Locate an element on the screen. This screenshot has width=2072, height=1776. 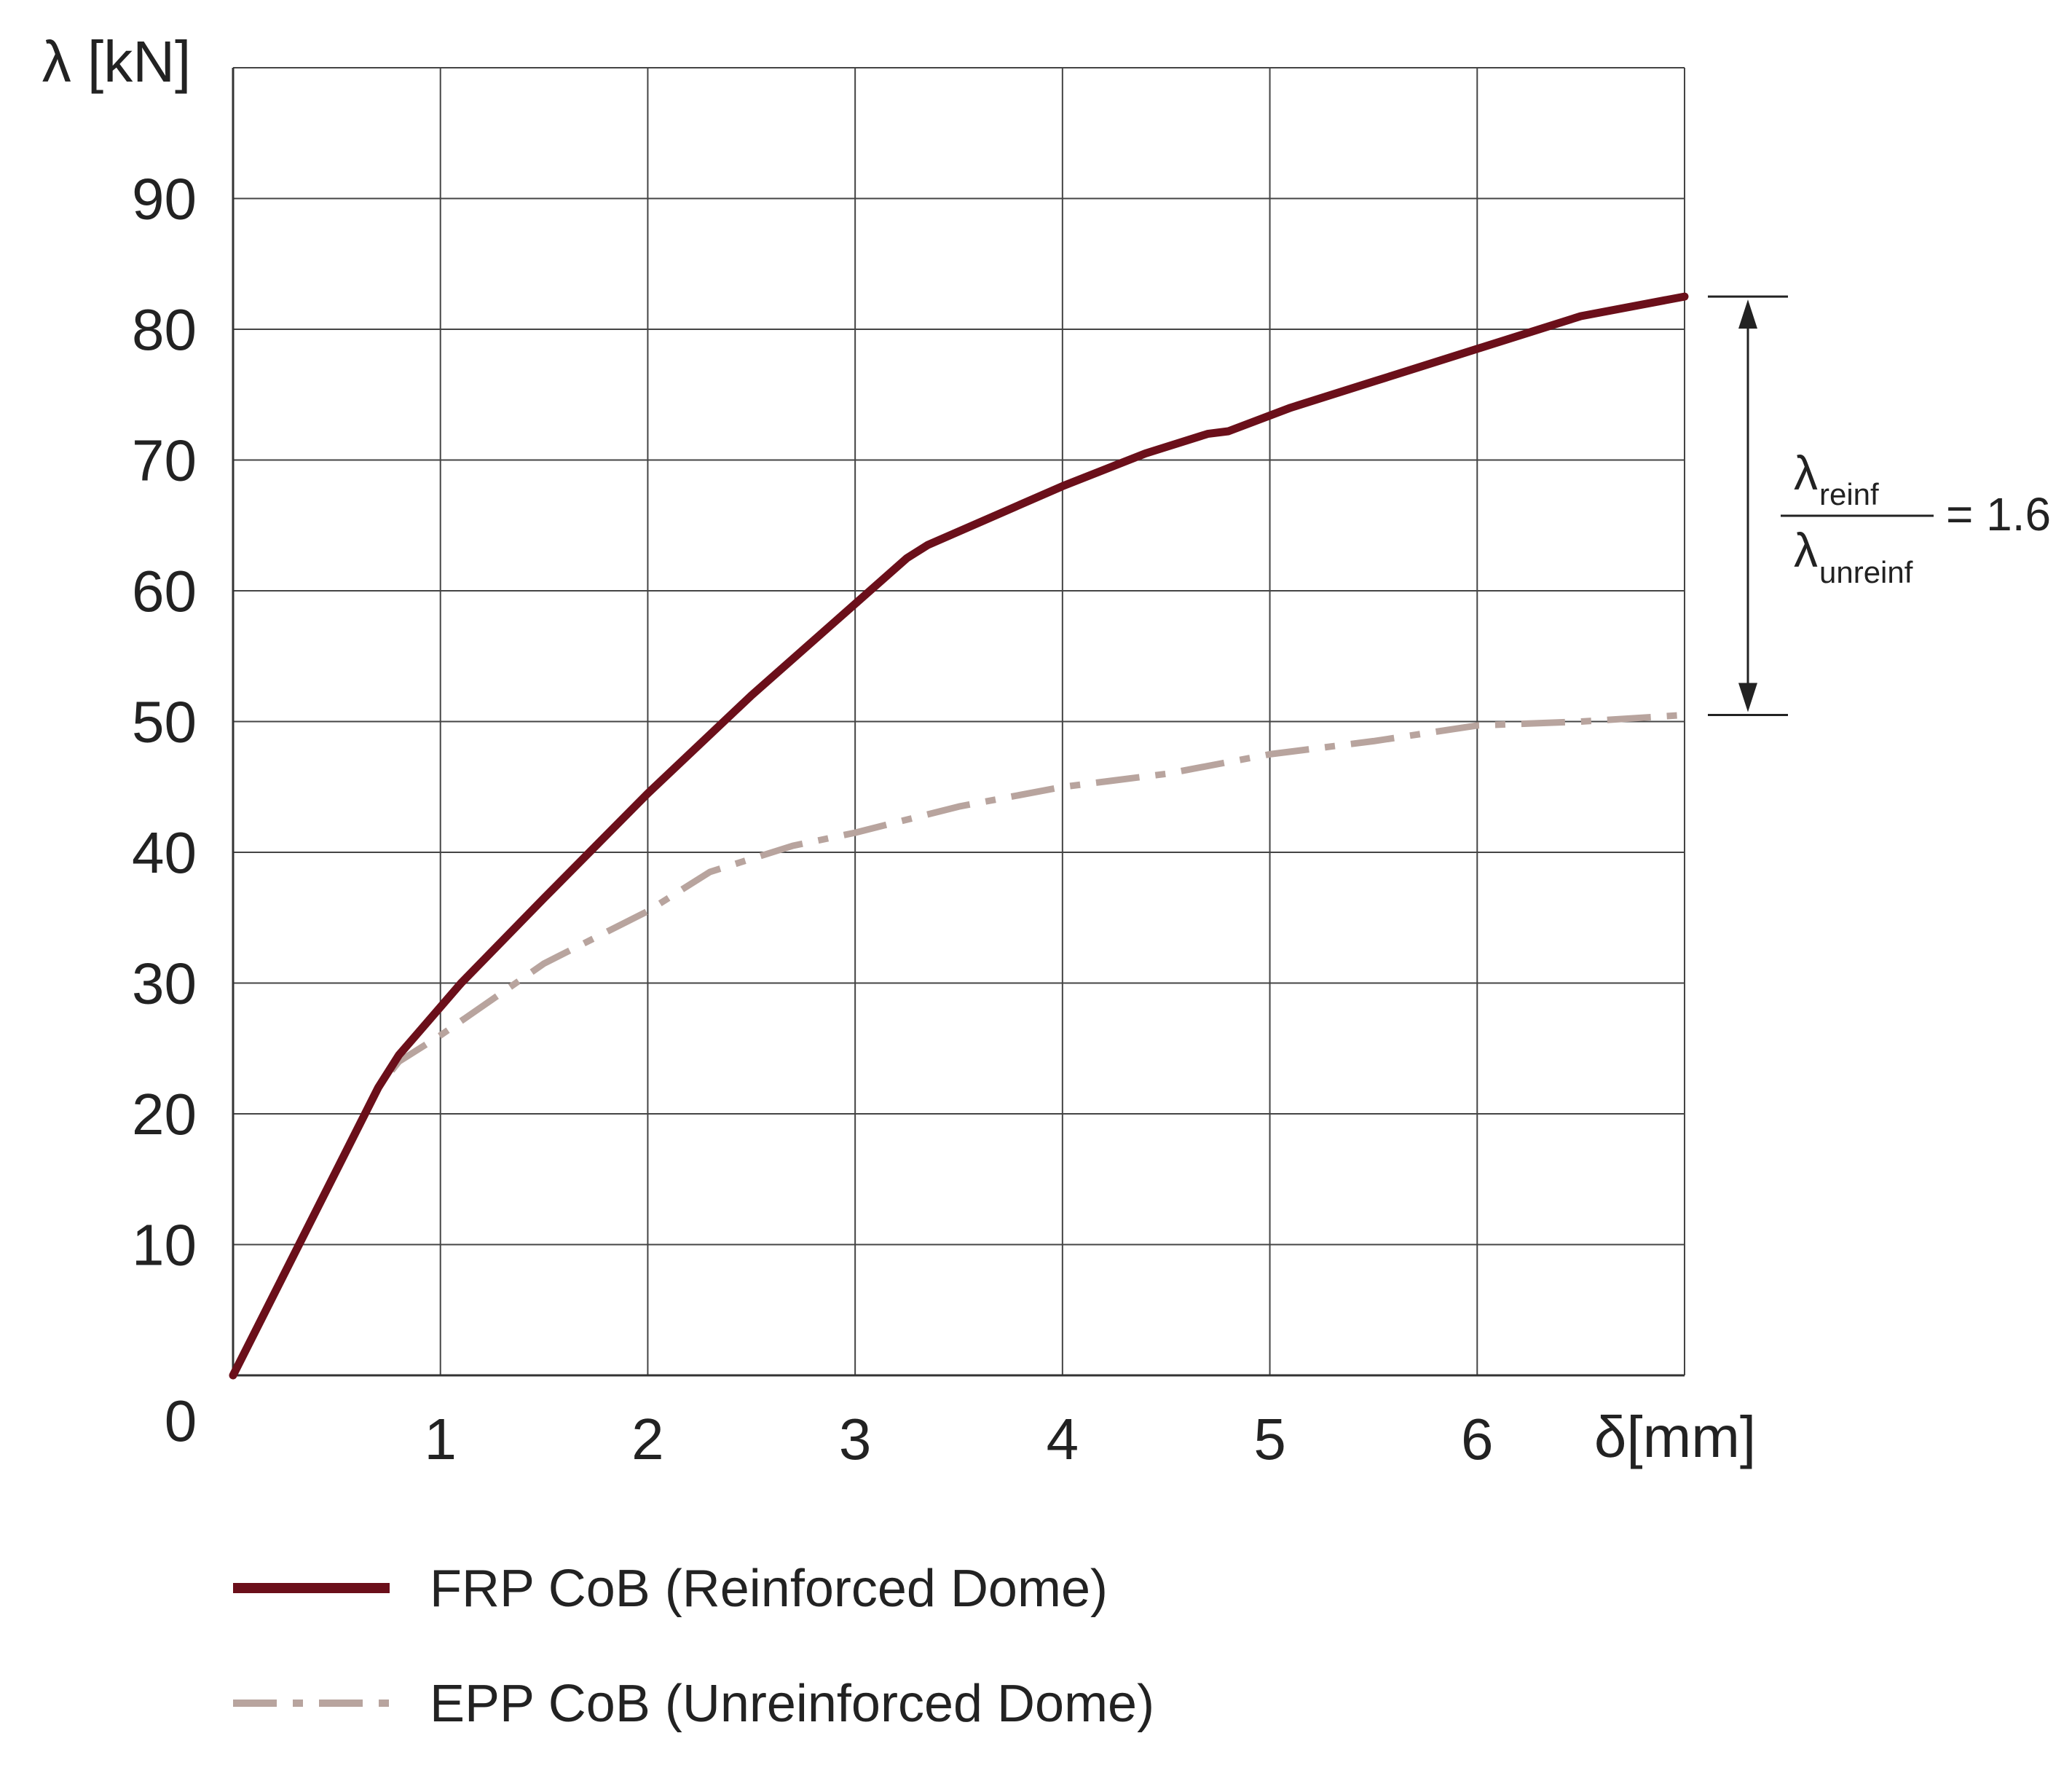
x-tick-label: 6 is located at coordinates (1477, 1439).